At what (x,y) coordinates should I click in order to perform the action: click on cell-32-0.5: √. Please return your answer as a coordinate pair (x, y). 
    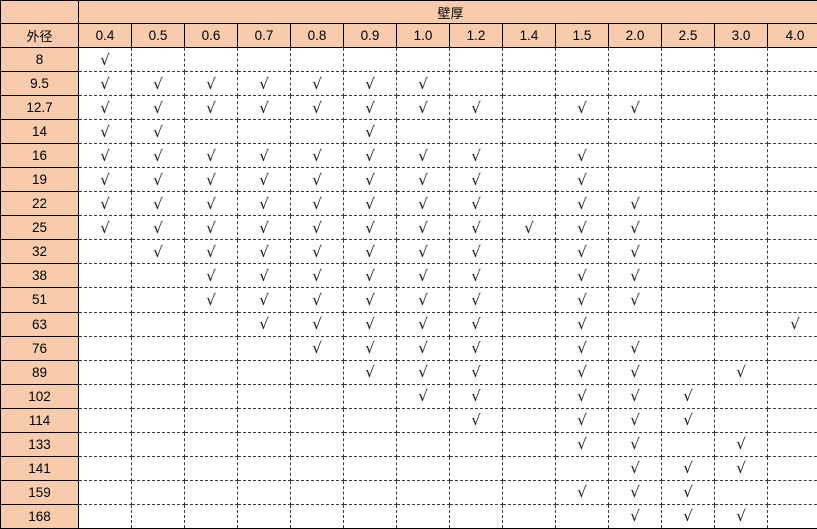
    Looking at the image, I should click on (158, 252).